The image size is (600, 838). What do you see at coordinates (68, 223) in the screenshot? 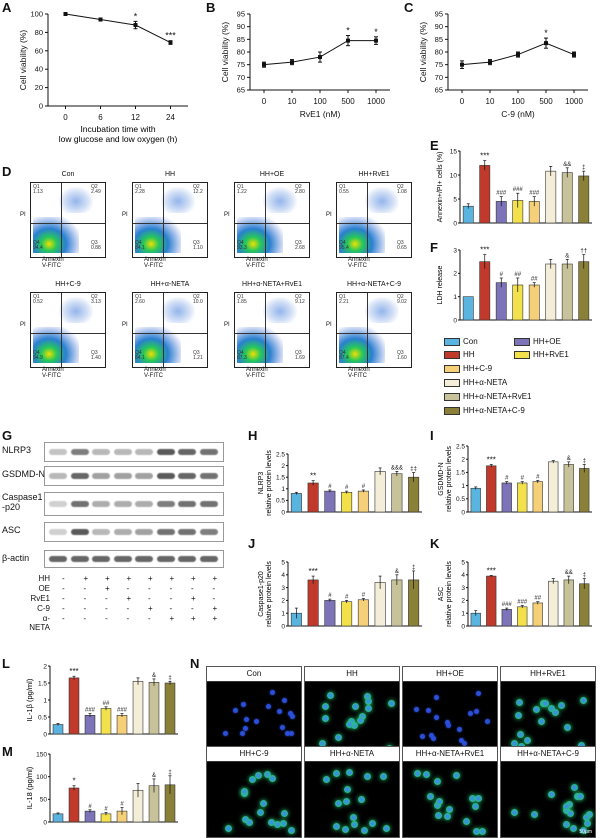
I see `gate-horizontal` at bounding box center [68, 223].